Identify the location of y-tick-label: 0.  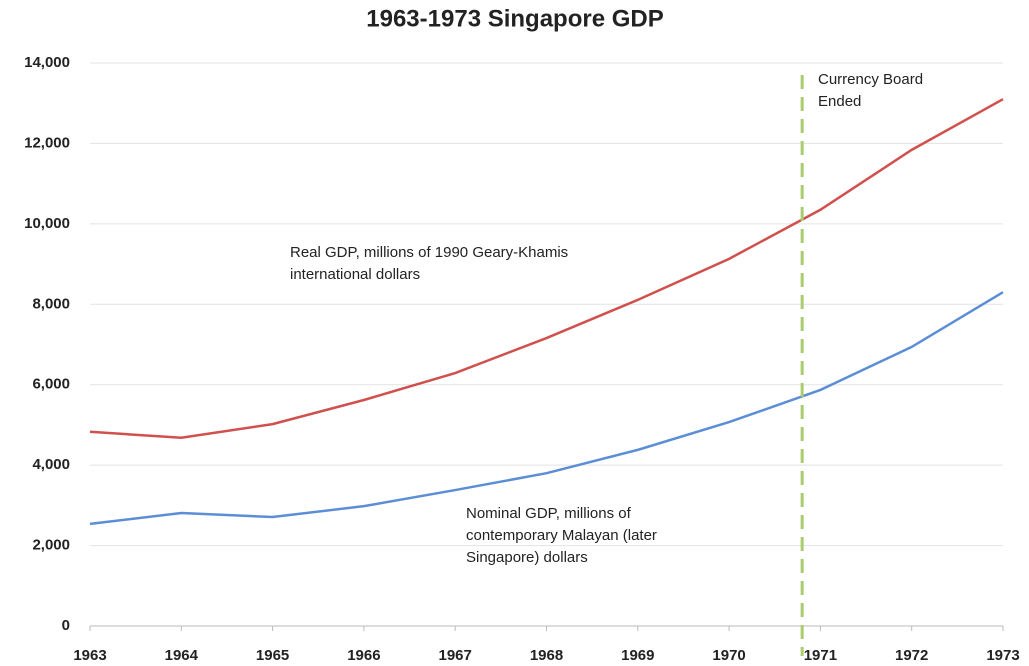
(66, 625).